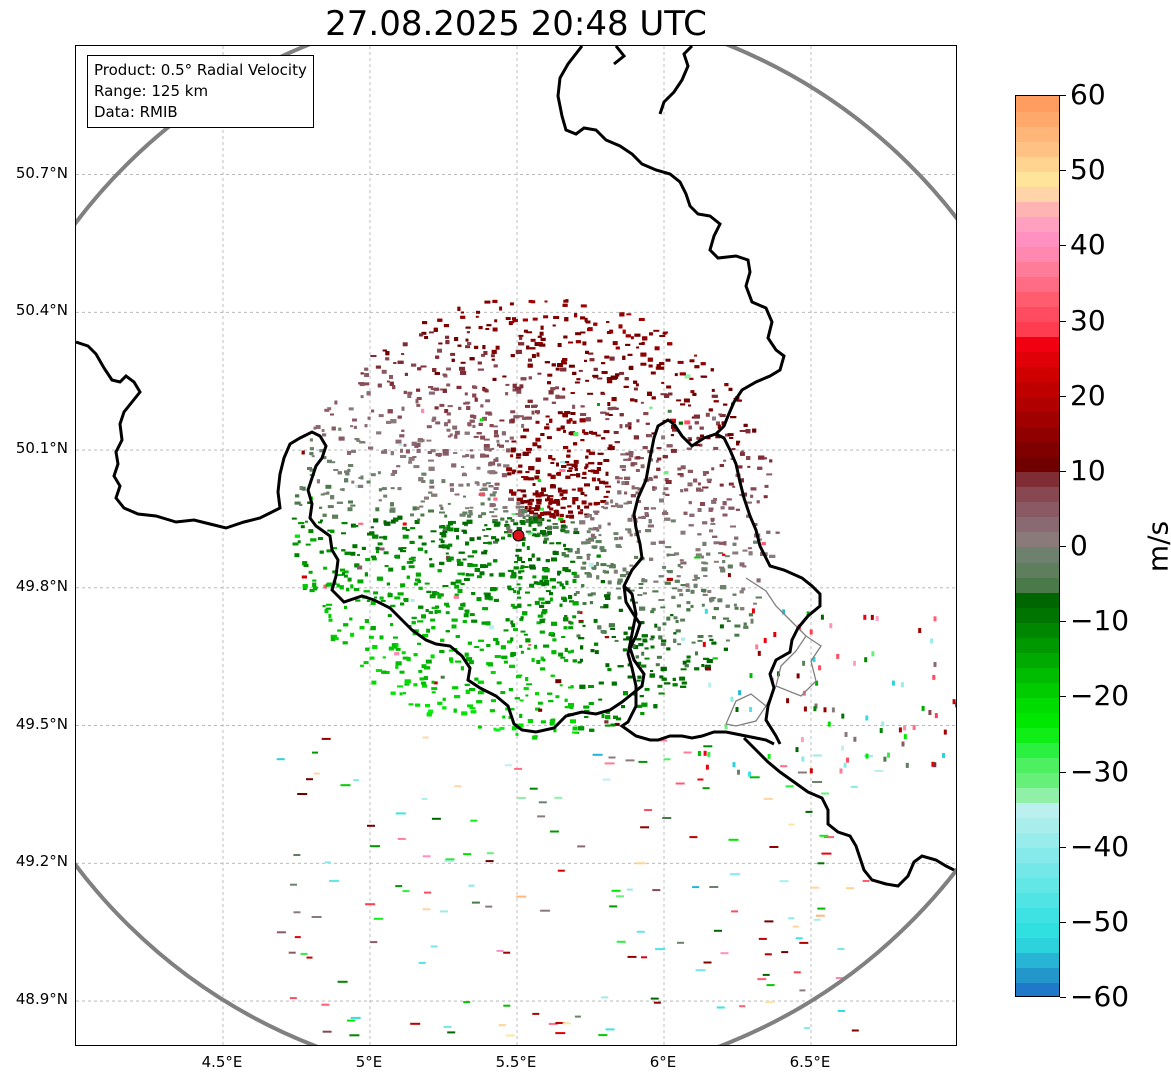 The width and height of the screenshot is (1171, 1081). I want to click on lon-tick-label: 5°E, so click(369, 1062).